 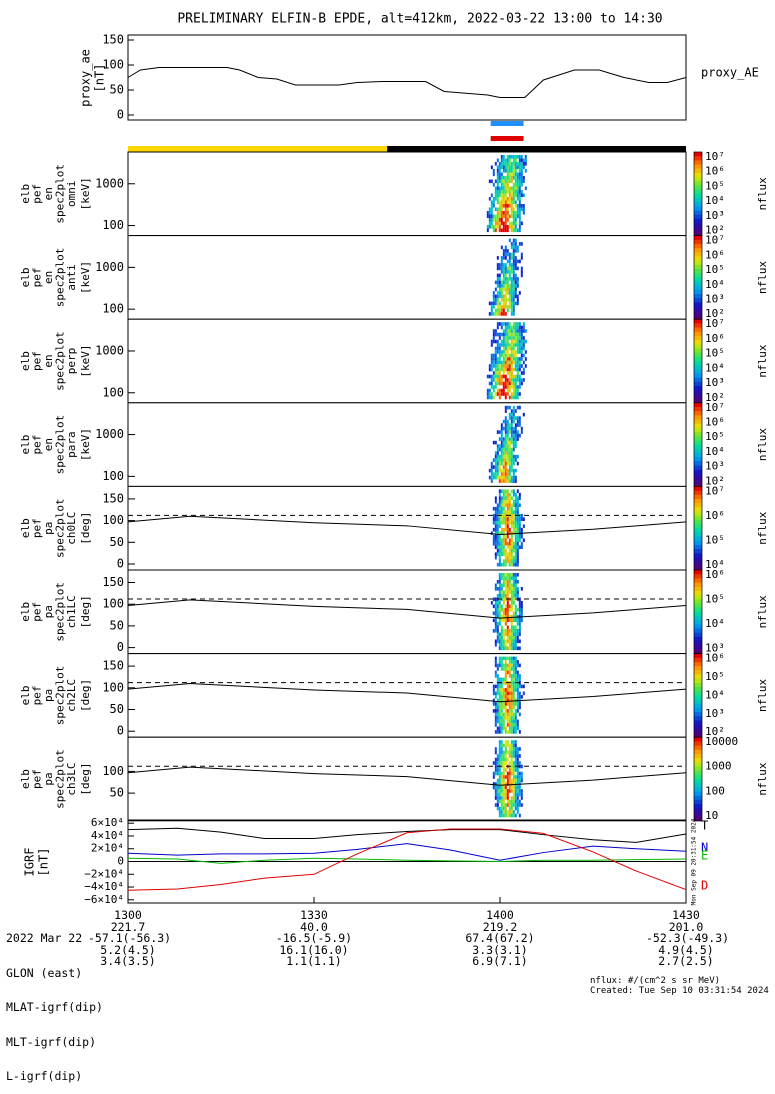 I want to click on colorbar-tick-label: 10³, so click(x=715, y=713).